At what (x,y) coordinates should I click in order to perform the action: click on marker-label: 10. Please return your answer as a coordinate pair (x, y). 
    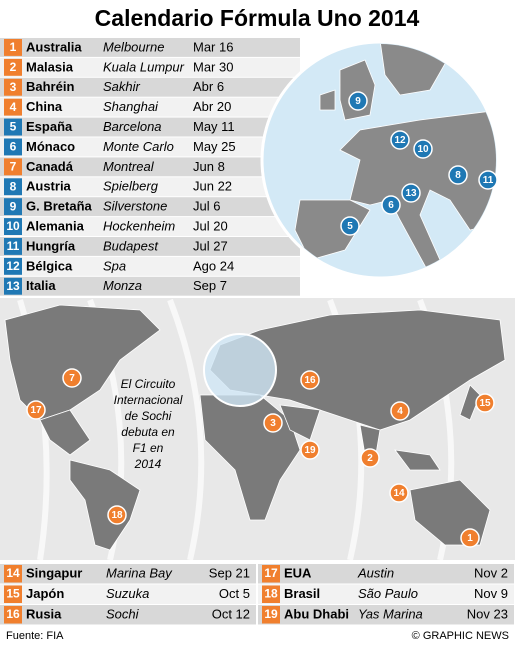
    Looking at the image, I should click on (423, 149).